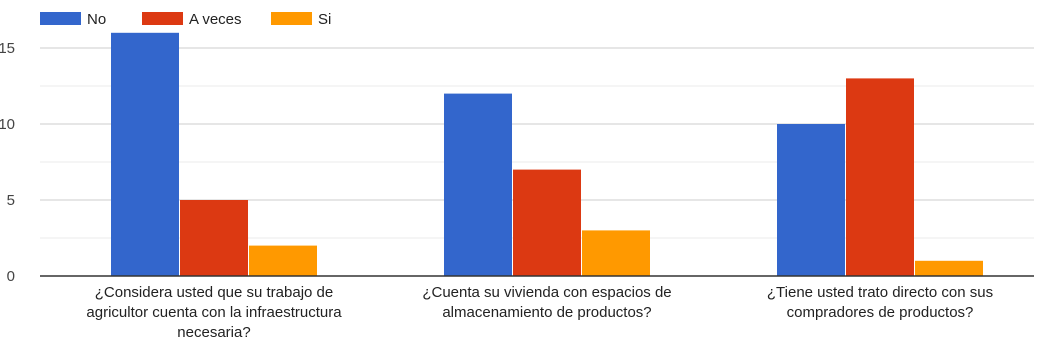 The image size is (1038, 352). Describe the element at coordinates (11, 200) in the screenshot. I see `y-tick-label: 5` at that location.